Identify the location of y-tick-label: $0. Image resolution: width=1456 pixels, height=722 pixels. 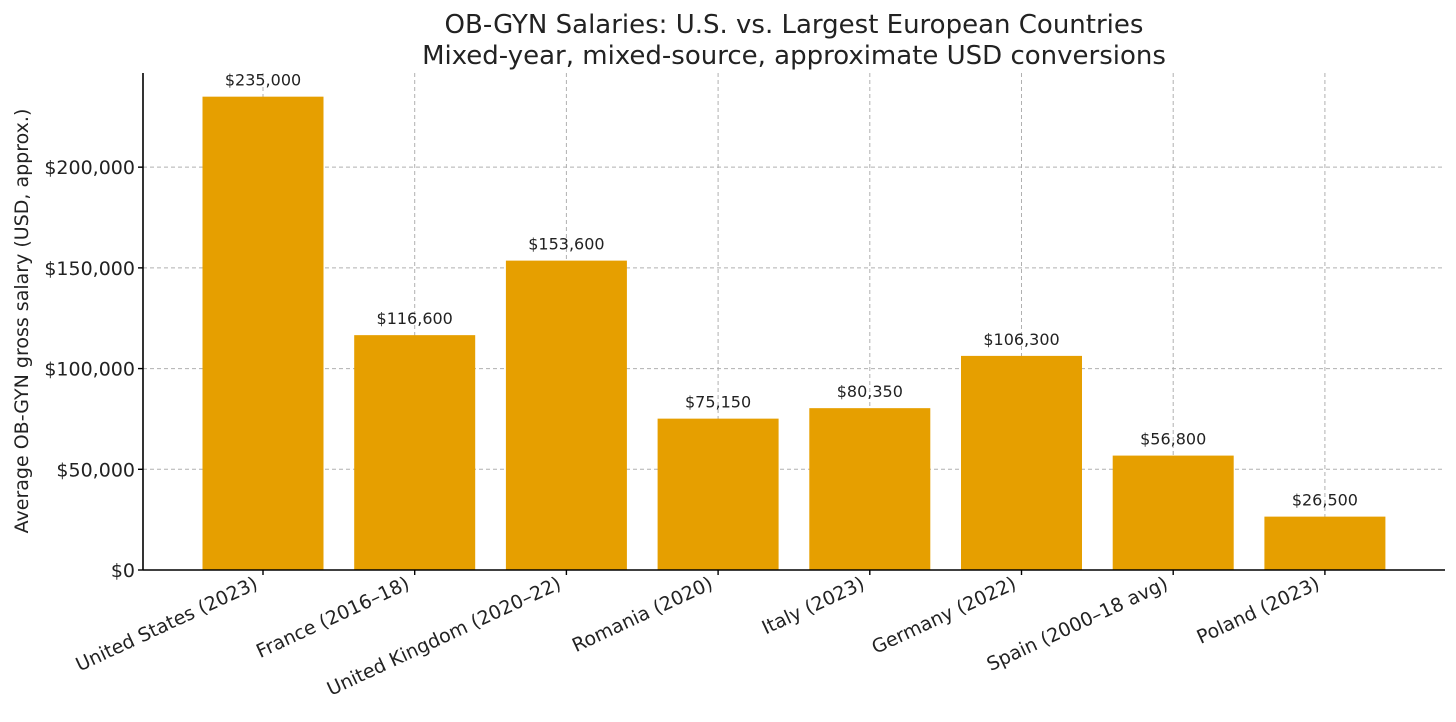
(123, 571).